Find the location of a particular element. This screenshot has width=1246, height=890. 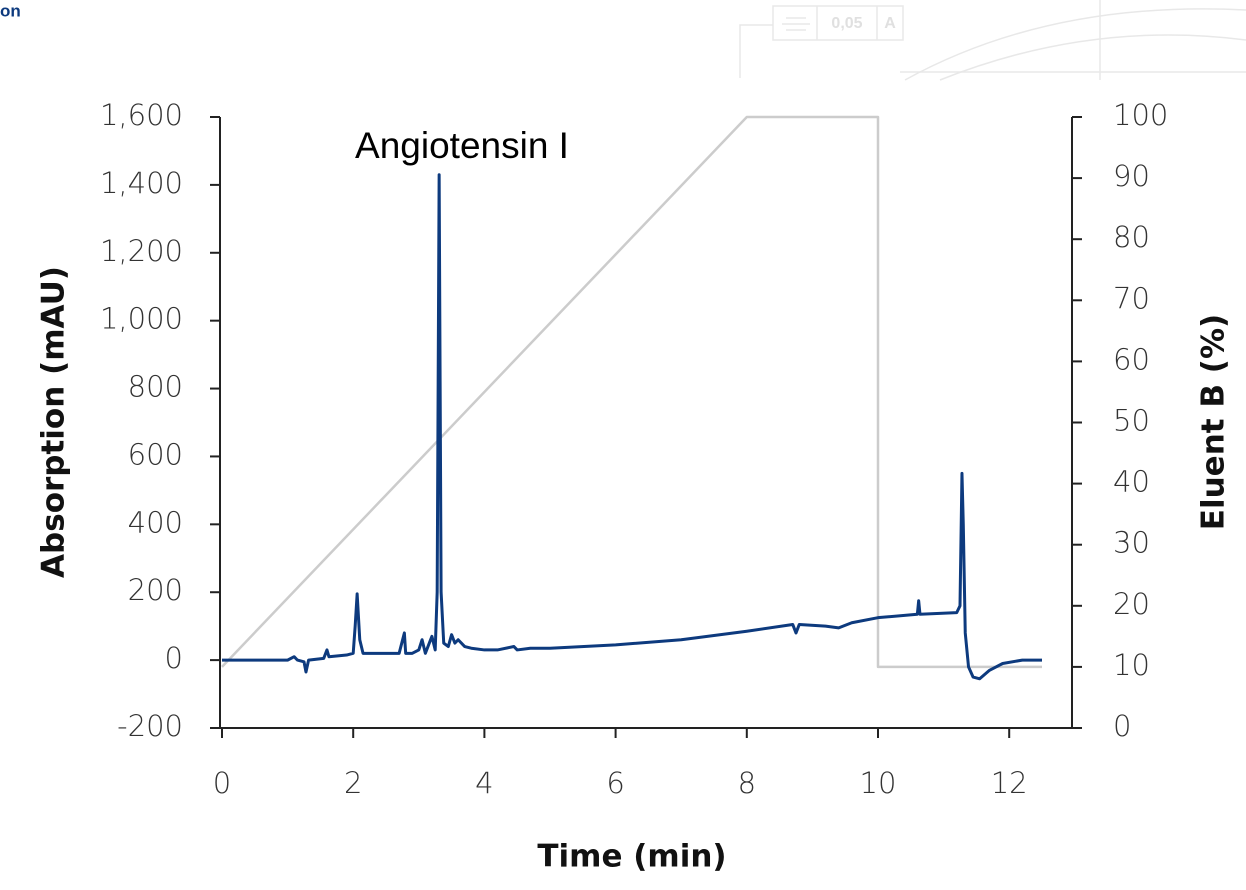

y-tick-label: -200 is located at coordinates (150, 726).